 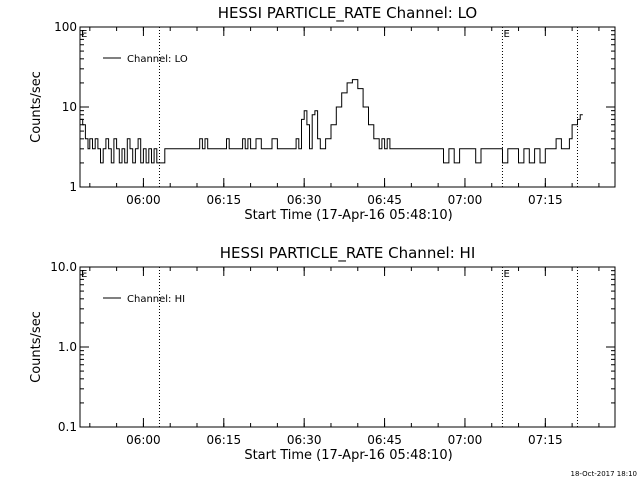 What do you see at coordinates (347, 13) in the screenshot?
I see `chart-title: HESSI PARTICLE_RATE Channel: LO` at bounding box center [347, 13].